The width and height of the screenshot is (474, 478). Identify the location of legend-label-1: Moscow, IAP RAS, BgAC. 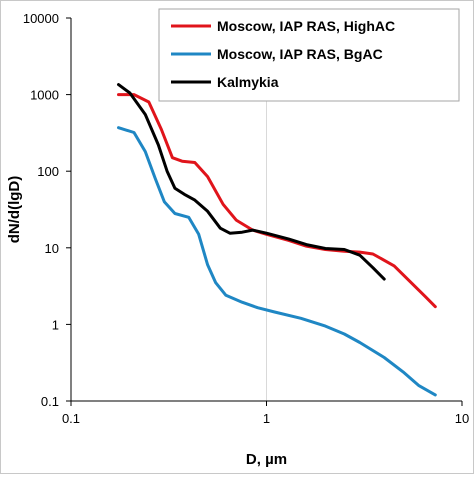
(300, 54).